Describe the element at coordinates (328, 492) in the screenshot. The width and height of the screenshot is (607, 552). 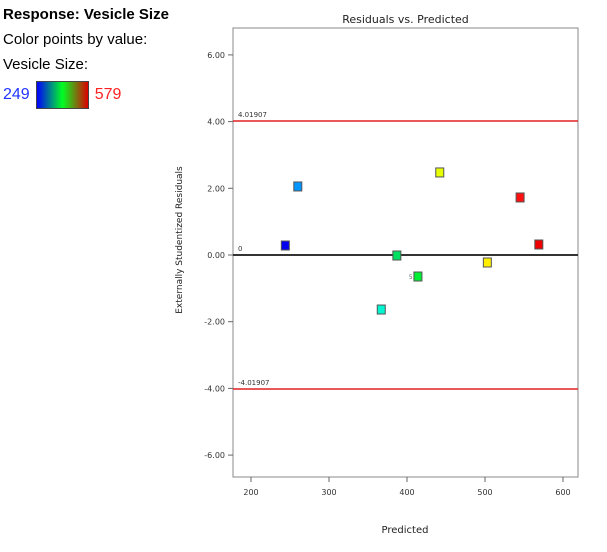
I see `x-tick-label: 300` at that location.